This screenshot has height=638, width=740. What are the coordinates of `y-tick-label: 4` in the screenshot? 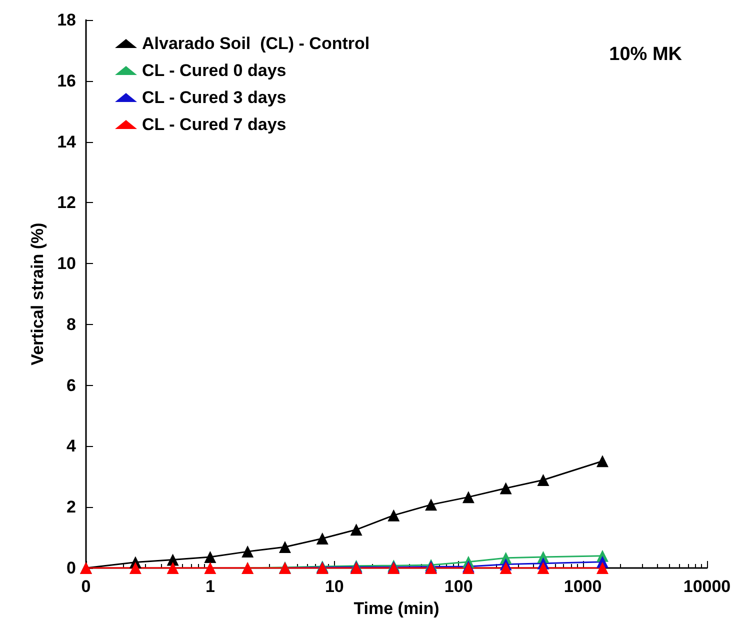 It's located at (71, 446).